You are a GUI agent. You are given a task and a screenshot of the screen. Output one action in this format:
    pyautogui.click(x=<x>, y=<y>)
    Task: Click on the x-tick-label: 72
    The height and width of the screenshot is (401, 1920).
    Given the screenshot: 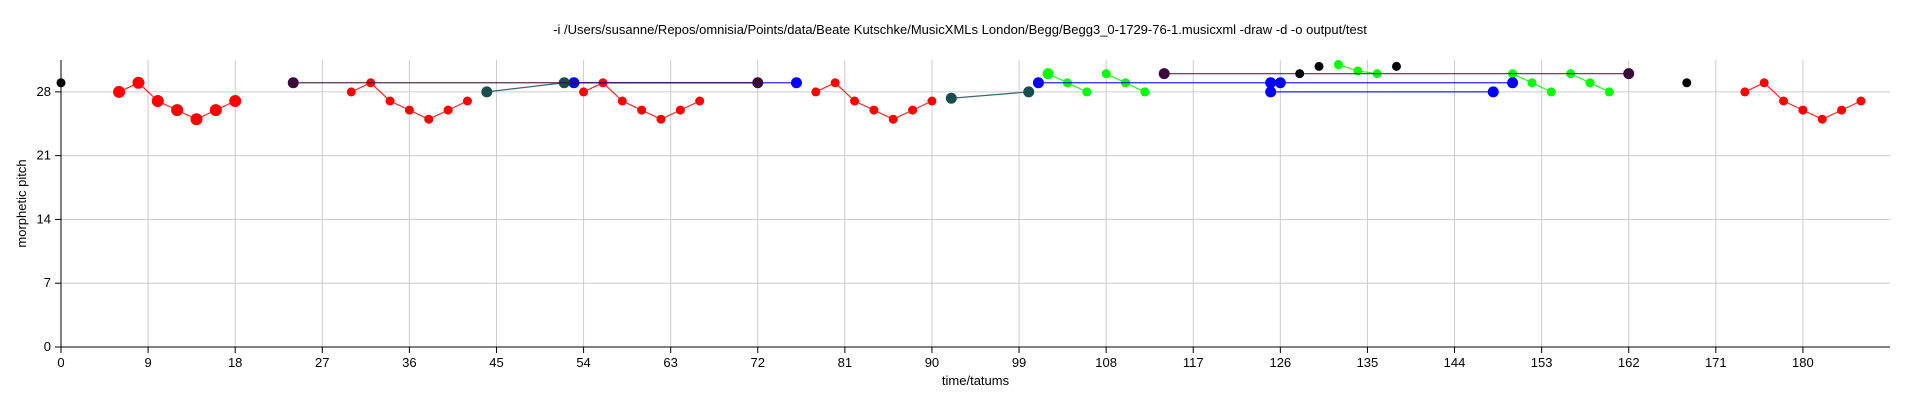 What is the action you would take?
    pyautogui.click(x=758, y=362)
    